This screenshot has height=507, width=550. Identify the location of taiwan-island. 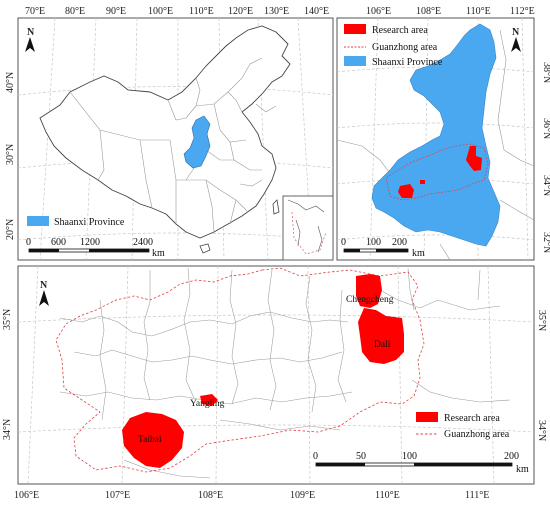
(276, 207).